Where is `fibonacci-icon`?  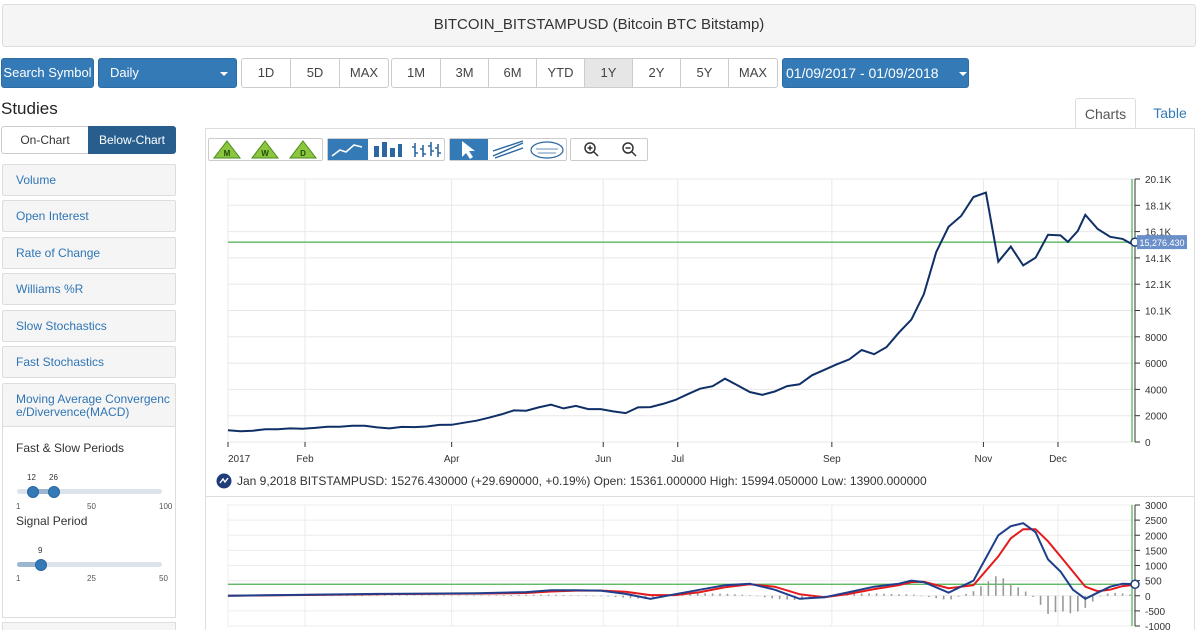
fibonacci-icon is located at coordinates (547, 149).